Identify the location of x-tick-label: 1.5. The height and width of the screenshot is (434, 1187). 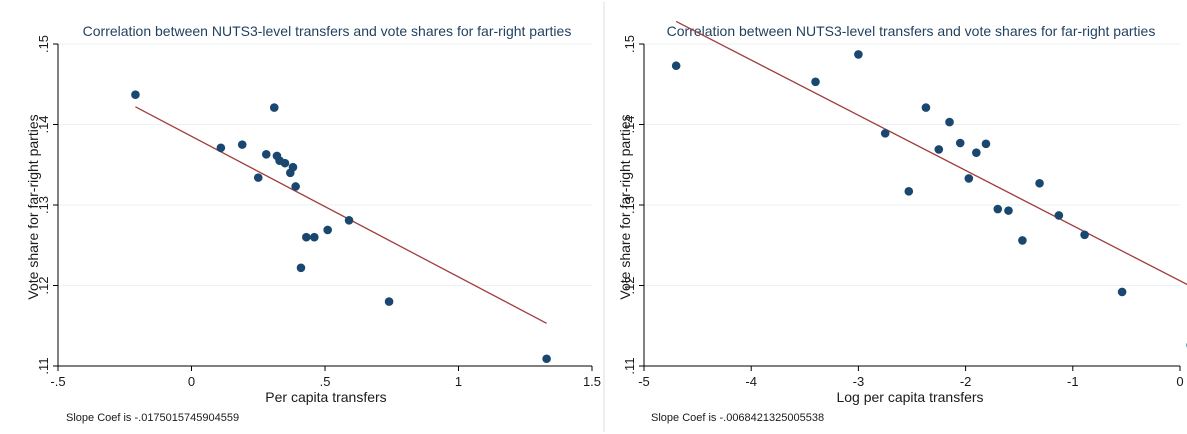
(592, 381).